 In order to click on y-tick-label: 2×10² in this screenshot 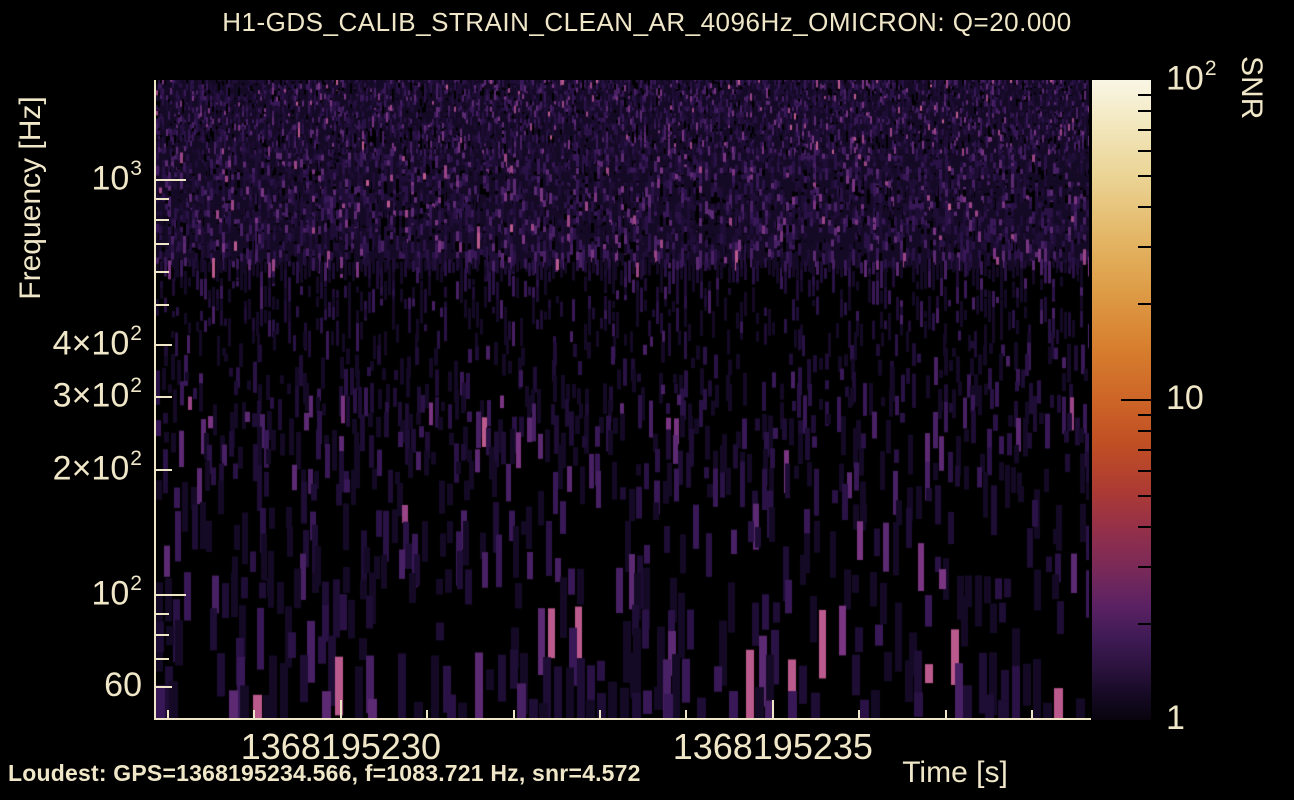, I will do `click(97, 467)`.